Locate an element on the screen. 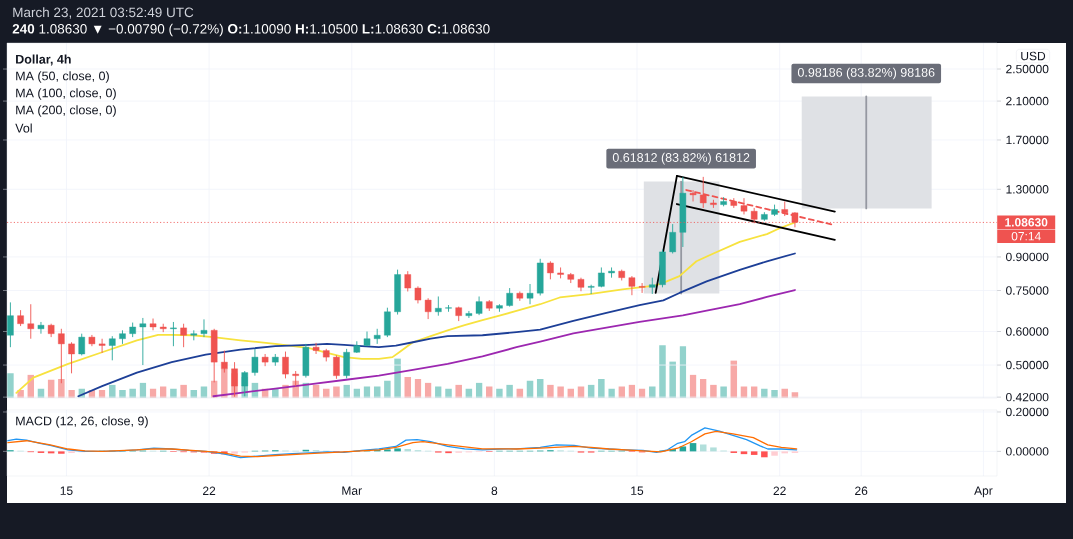 Image resolution: width=1073 pixels, height=539 pixels. x-tick-label: Apr is located at coordinates (983, 492).